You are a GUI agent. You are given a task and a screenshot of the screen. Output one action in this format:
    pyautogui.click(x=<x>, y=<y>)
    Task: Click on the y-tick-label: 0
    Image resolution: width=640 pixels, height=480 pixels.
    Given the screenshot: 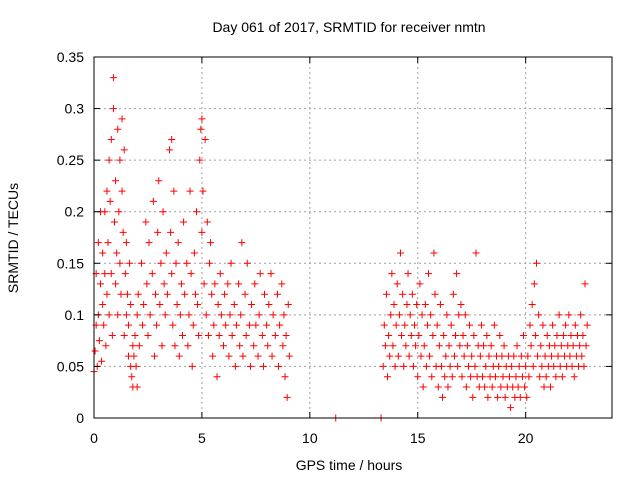 What is the action you would take?
    pyautogui.click(x=80, y=418)
    